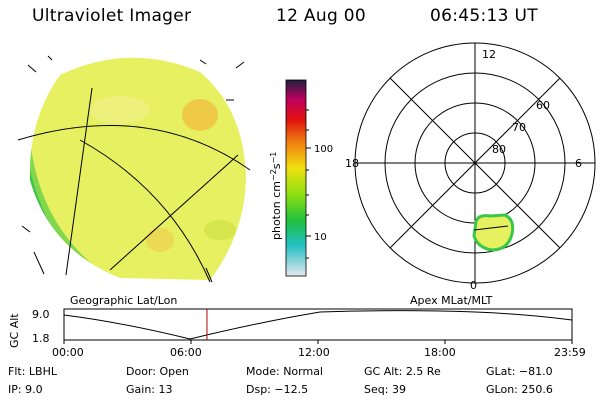 The width and height of the screenshot is (600, 400). I want to click on info-ip: IP: 9.0, so click(25, 389).